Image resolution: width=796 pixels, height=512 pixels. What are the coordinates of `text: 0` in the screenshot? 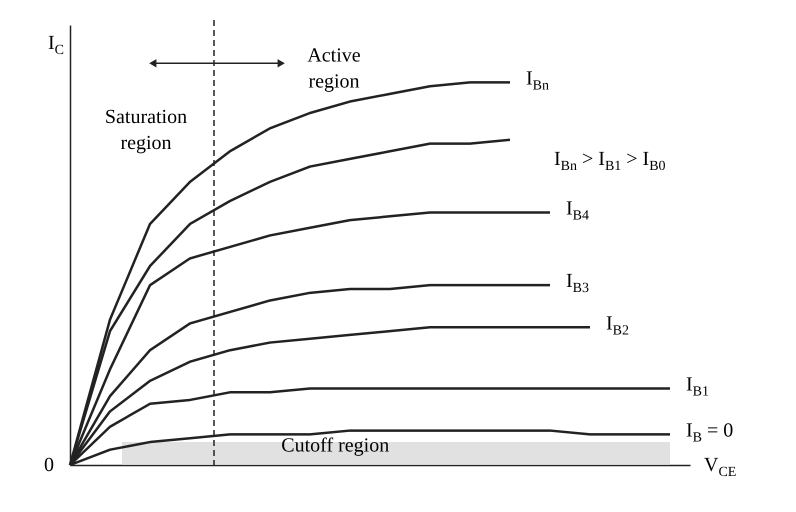 It's located at (49, 465).